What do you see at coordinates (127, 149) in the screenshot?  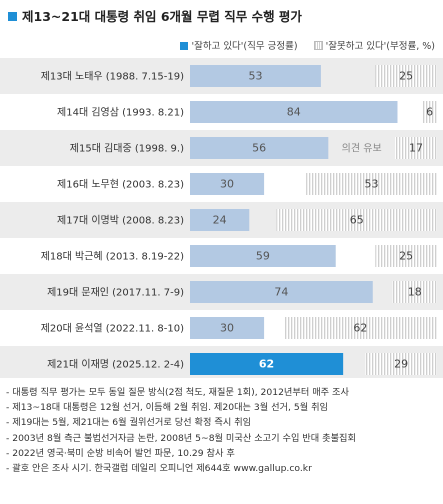 I see `category-label: 제15대 김대중 (1998. 9.)` at bounding box center [127, 149].